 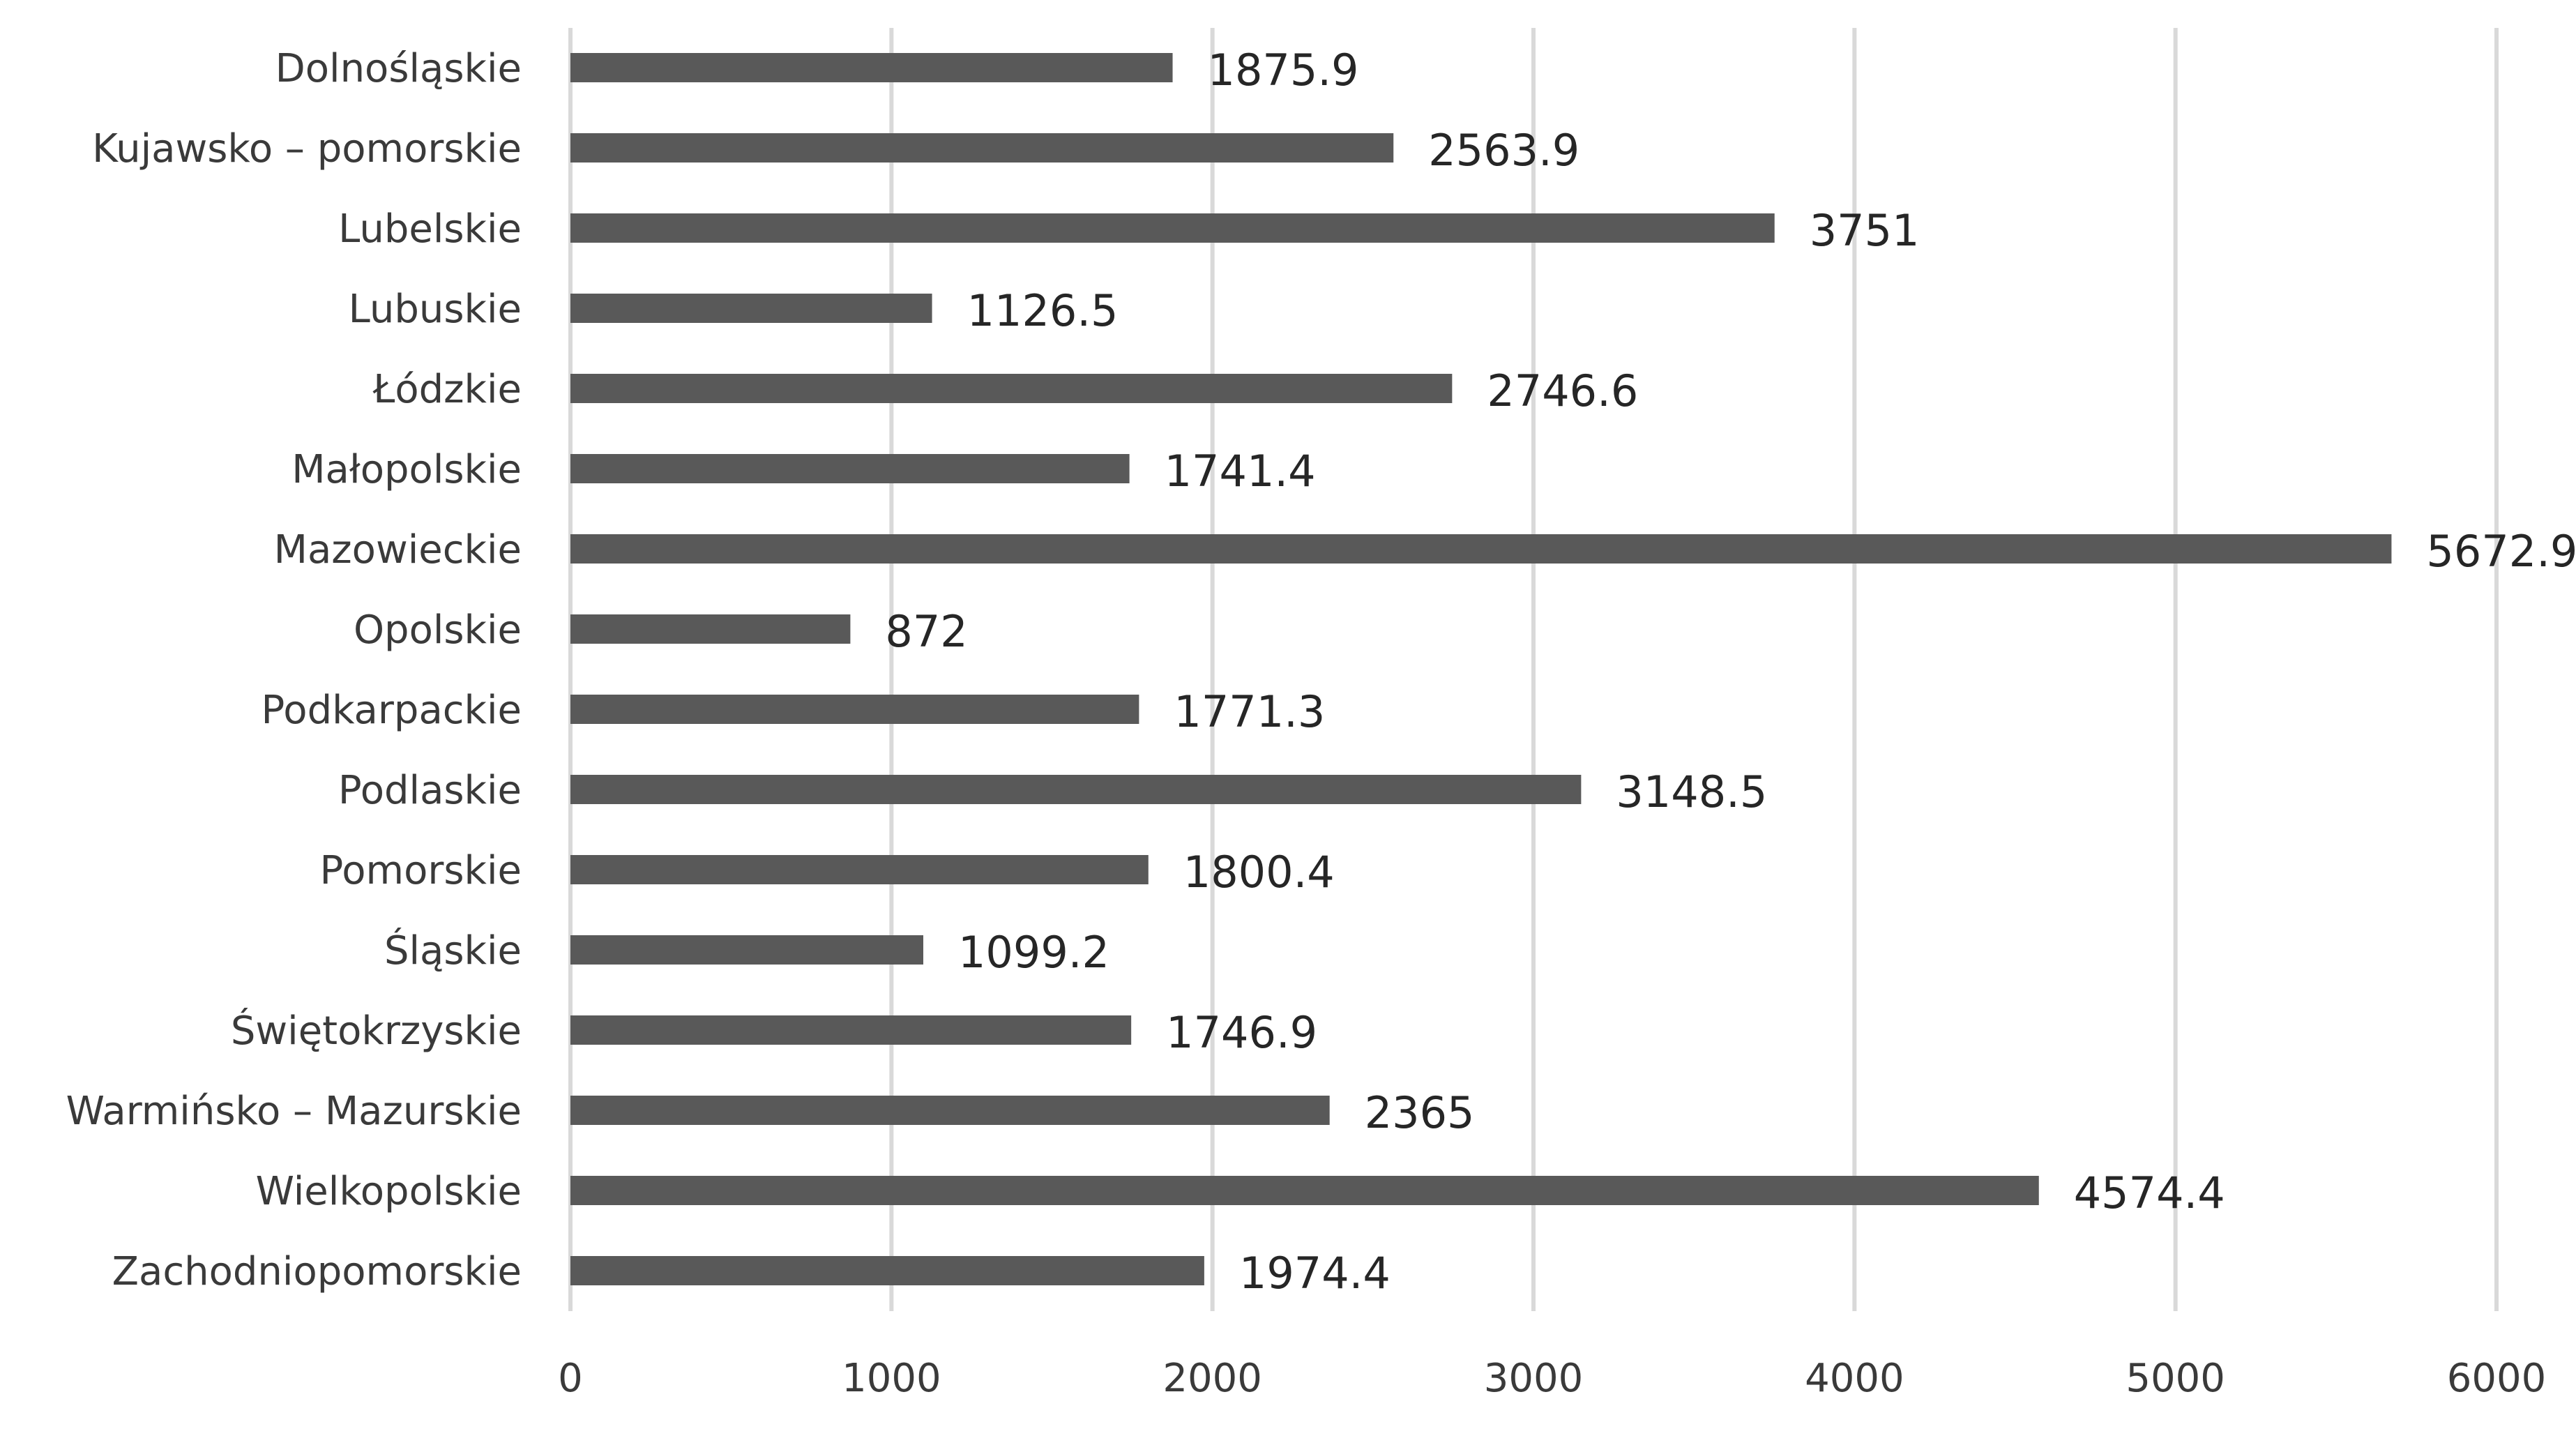 I want to click on data-label: 3148.5, so click(x=1691, y=791).